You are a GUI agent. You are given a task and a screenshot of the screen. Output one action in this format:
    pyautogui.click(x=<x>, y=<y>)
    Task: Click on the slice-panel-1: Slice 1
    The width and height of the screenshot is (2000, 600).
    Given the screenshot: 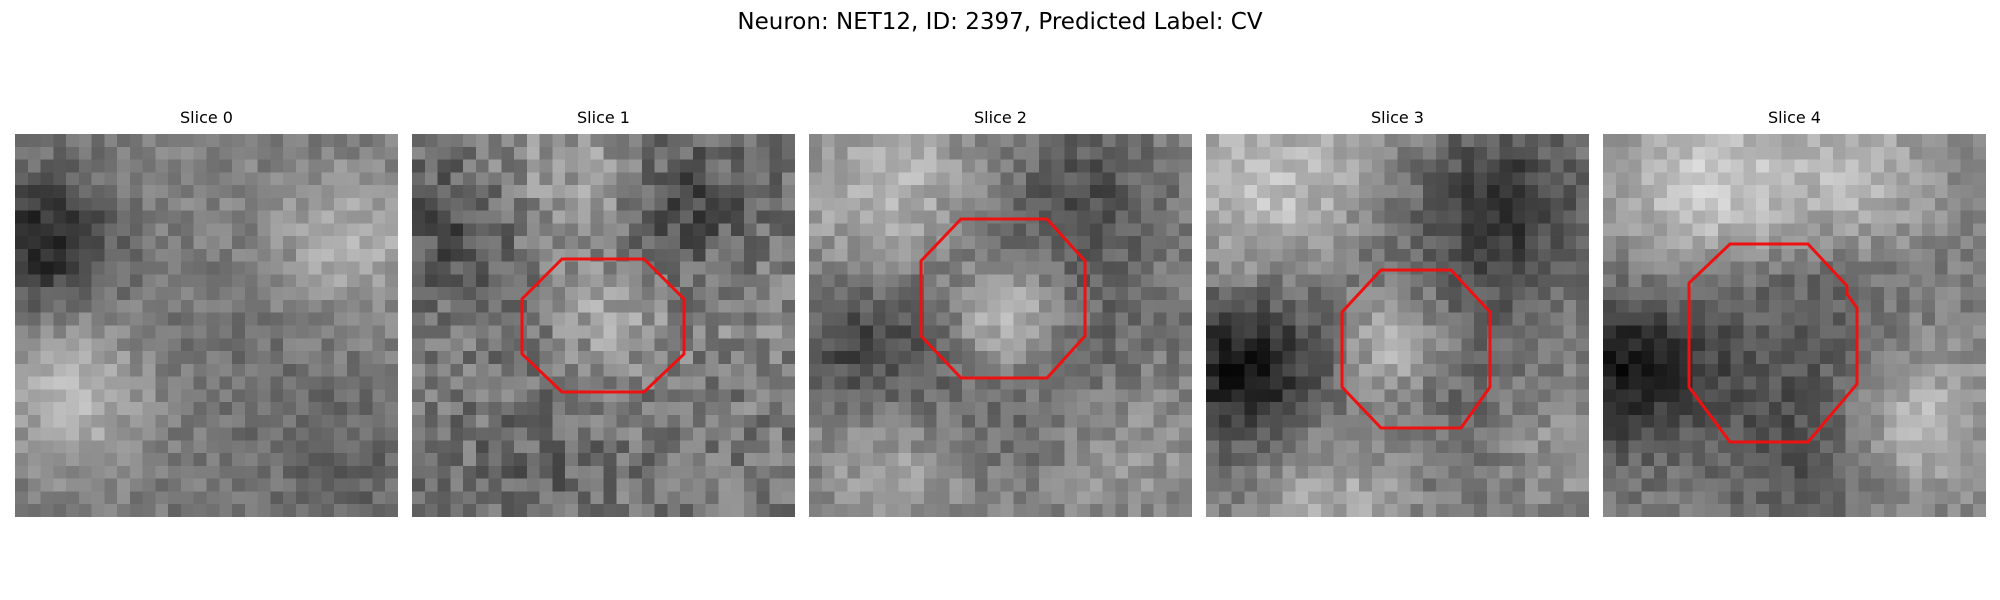 What is the action you would take?
    pyautogui.click(x=603, y=312)
    